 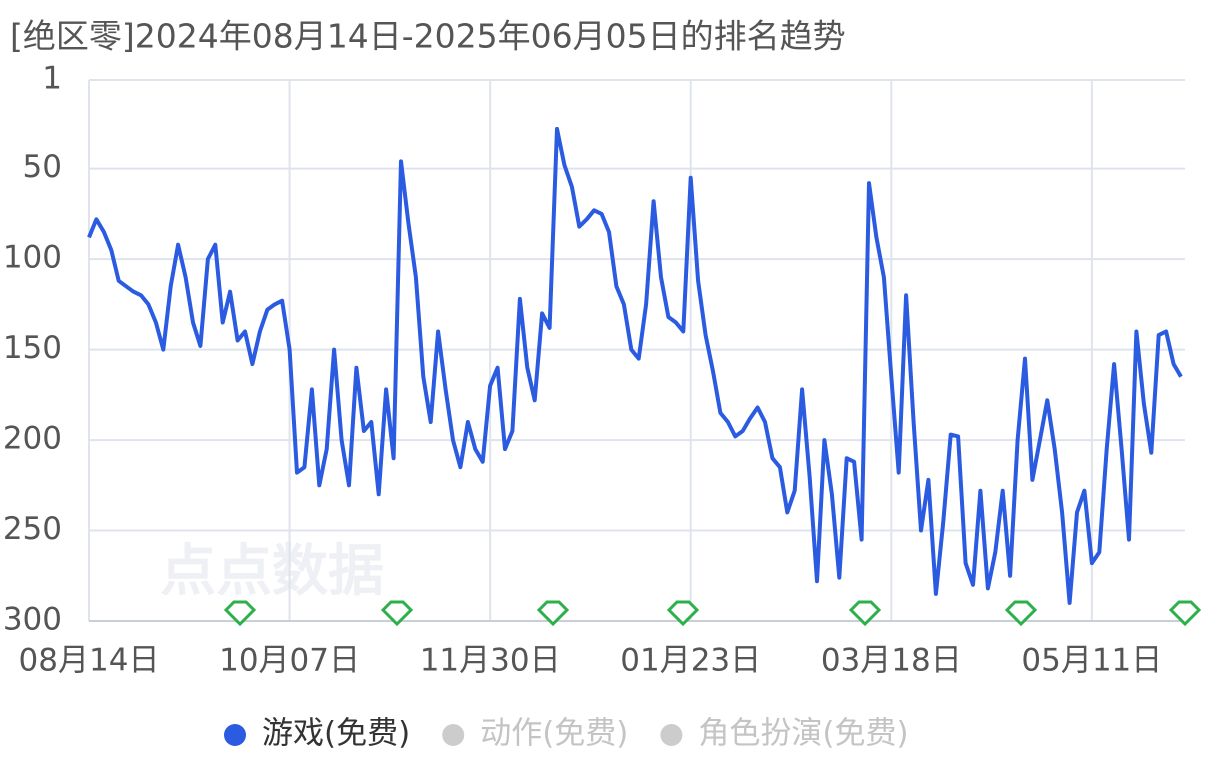 I want to click on legend-label: 角色扮演(免费), so click(x=803, y=734).